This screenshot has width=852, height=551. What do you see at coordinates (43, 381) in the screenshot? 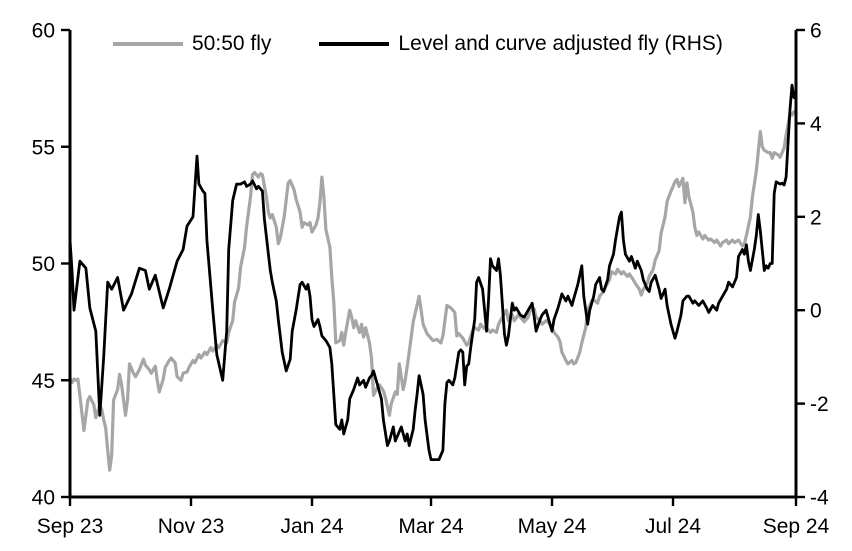
I see `left-axis-tick-label: 45` at bounding box center [43, 381].